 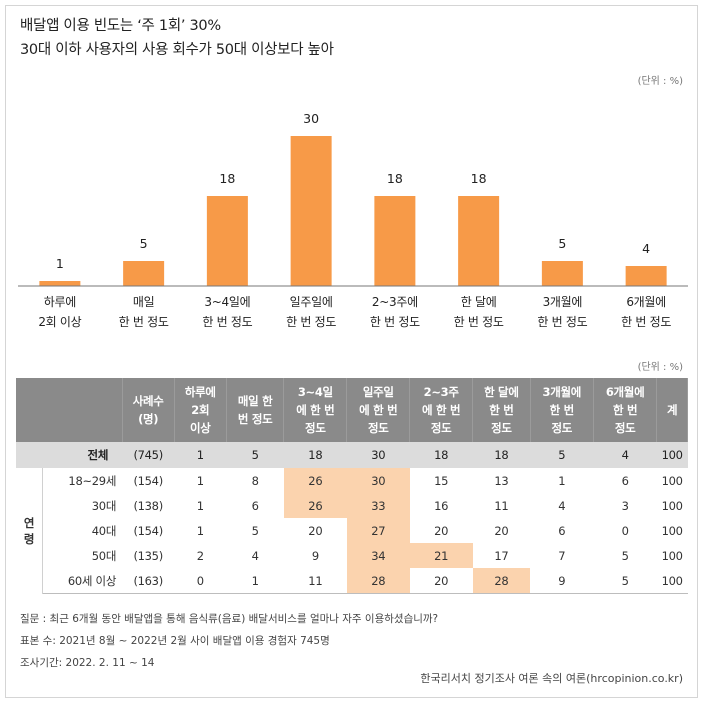 I want to click on bar-value-label-2: 18, so click(x=227, y=178).